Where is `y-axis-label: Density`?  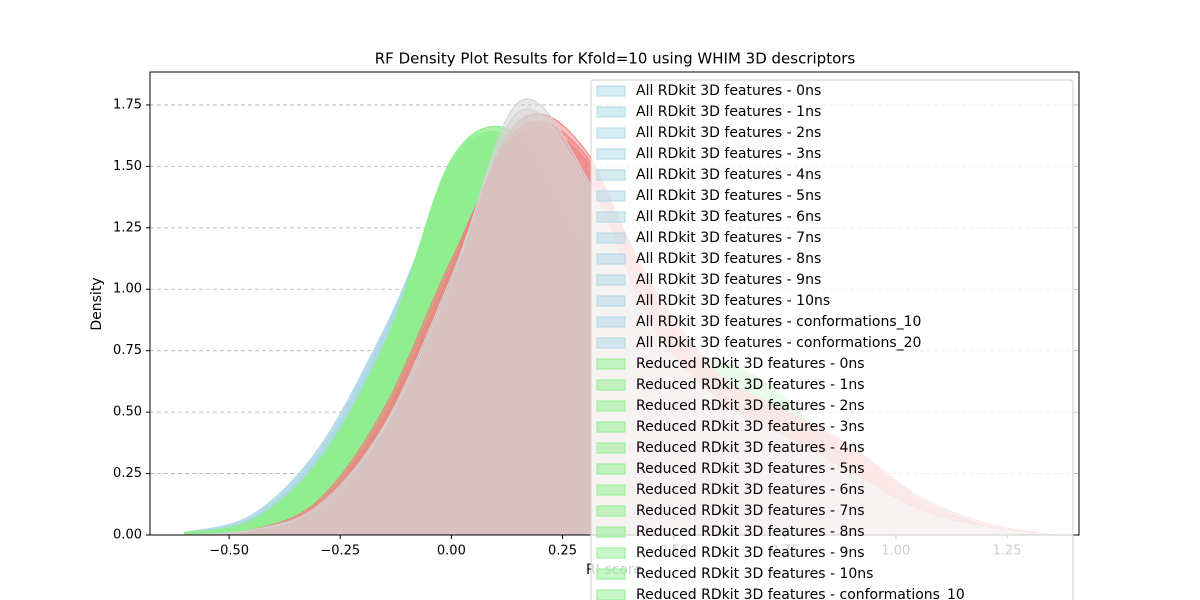 y-axis-label: Density is located at coordinates (97, 303).